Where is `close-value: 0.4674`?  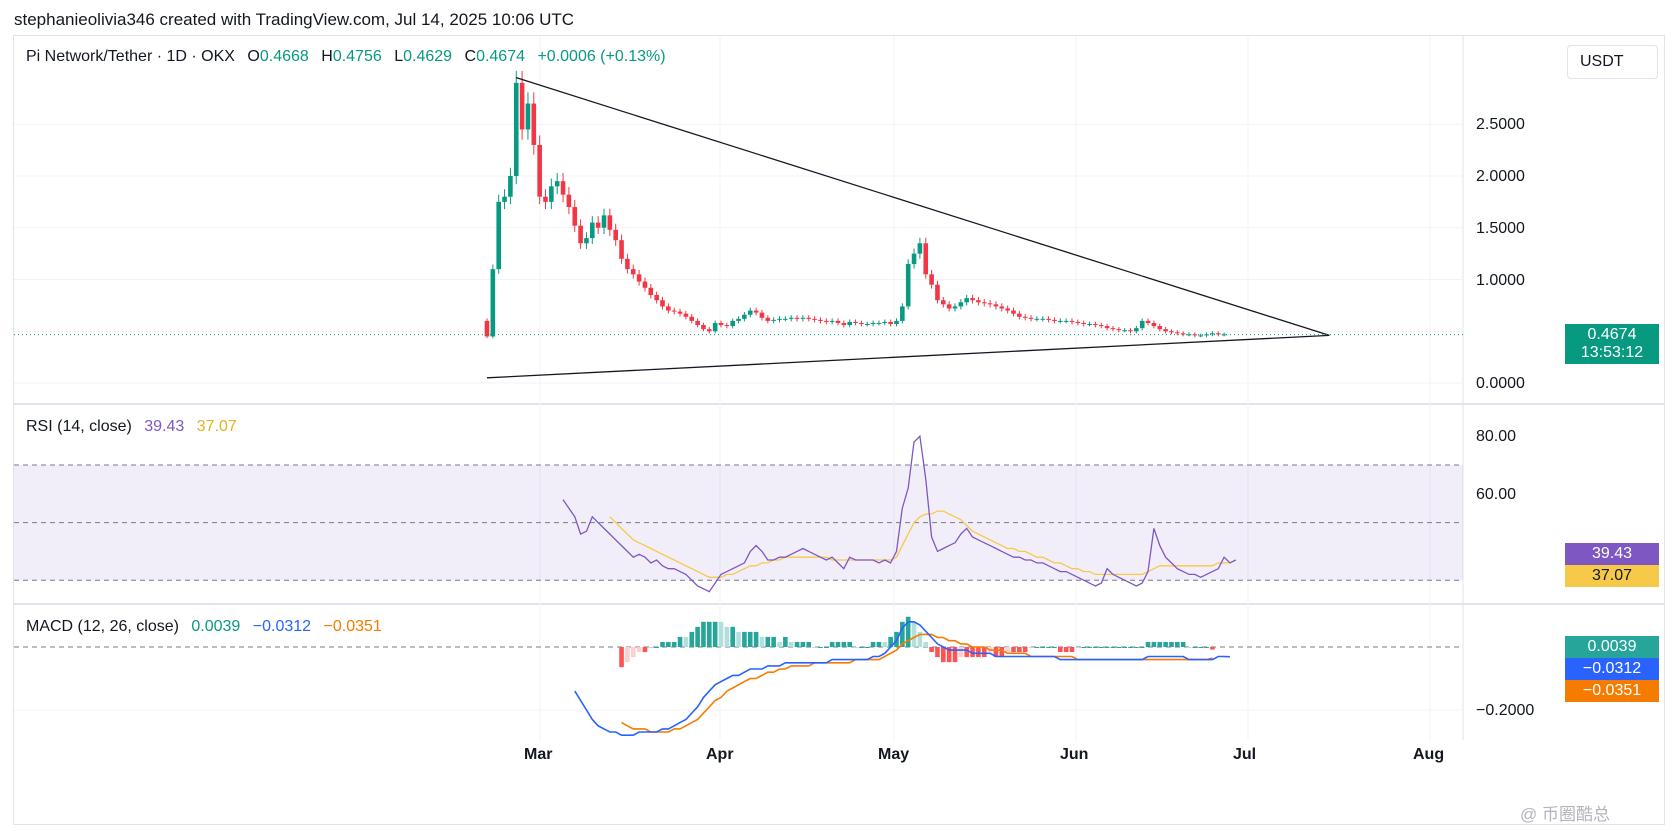
close-value: 0.4674 is located at coordinates (500, 56).